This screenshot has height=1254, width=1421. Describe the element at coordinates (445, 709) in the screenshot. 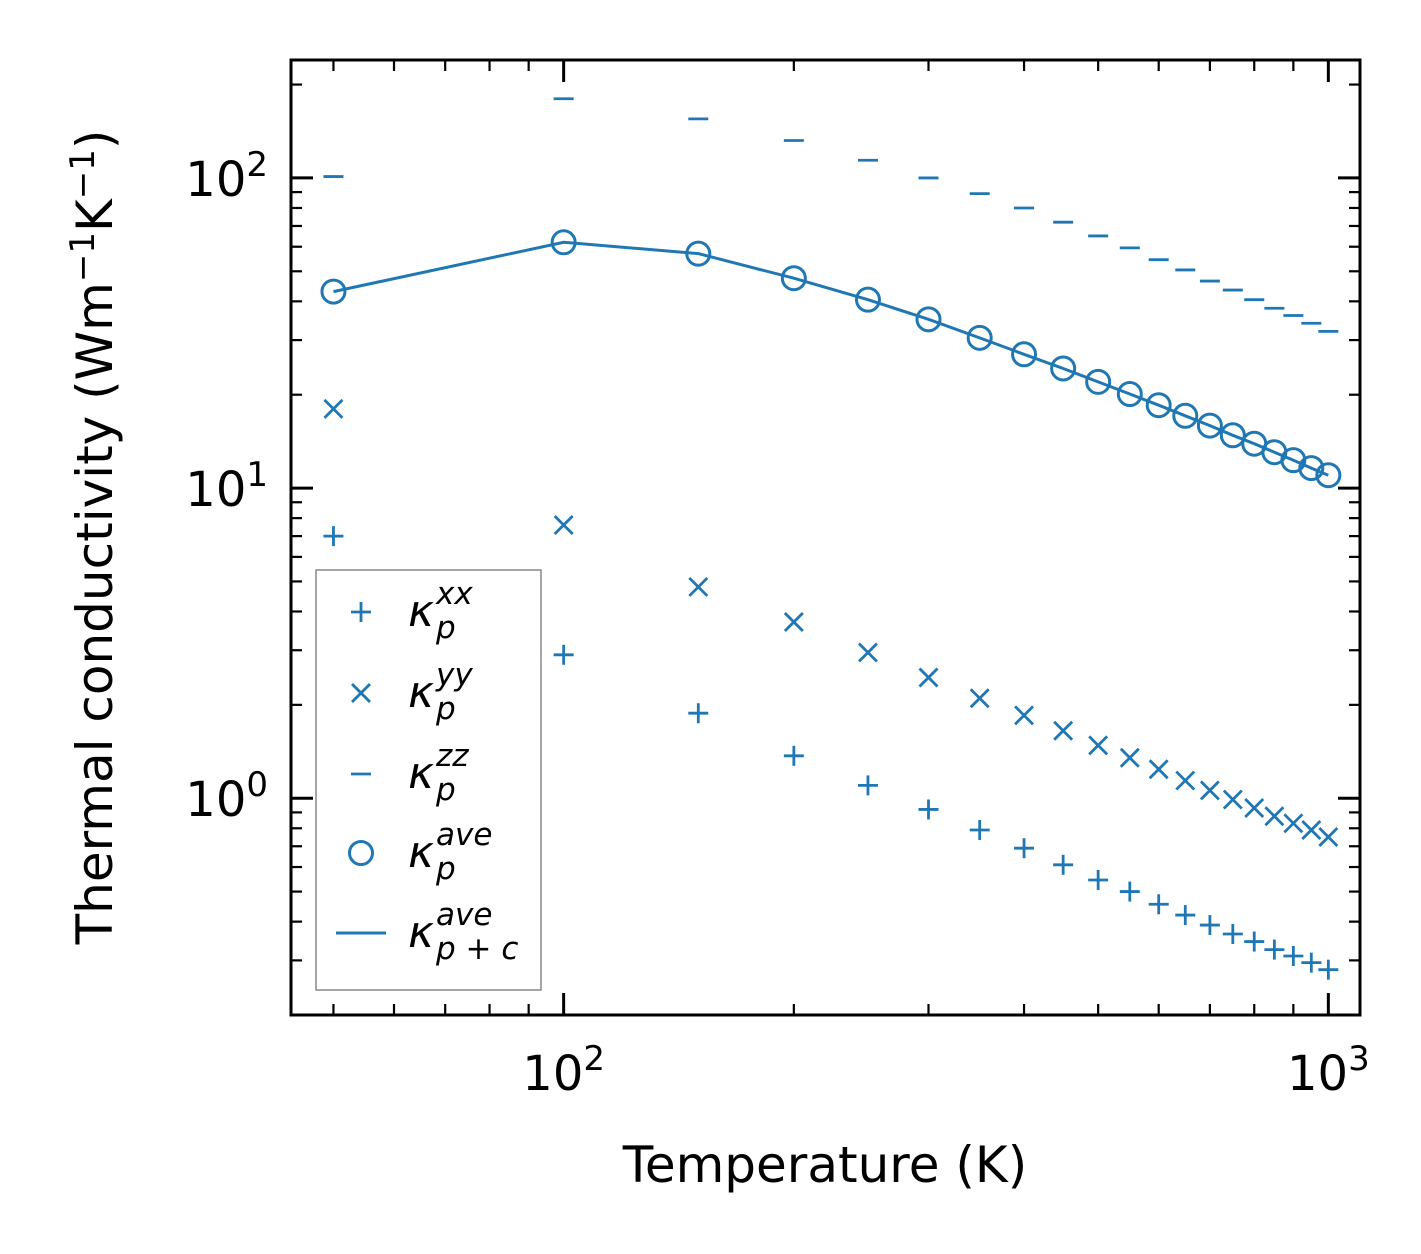

I see `legend-sub-kyy: p` at that location.